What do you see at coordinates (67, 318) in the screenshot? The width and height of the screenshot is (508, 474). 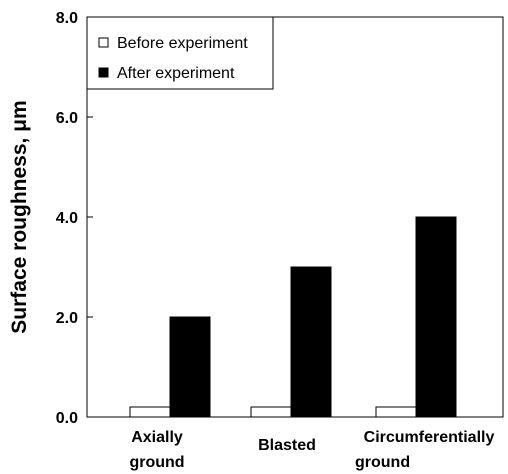 I see `y-tick-label: 2.0` at bounding box center [67, 318].